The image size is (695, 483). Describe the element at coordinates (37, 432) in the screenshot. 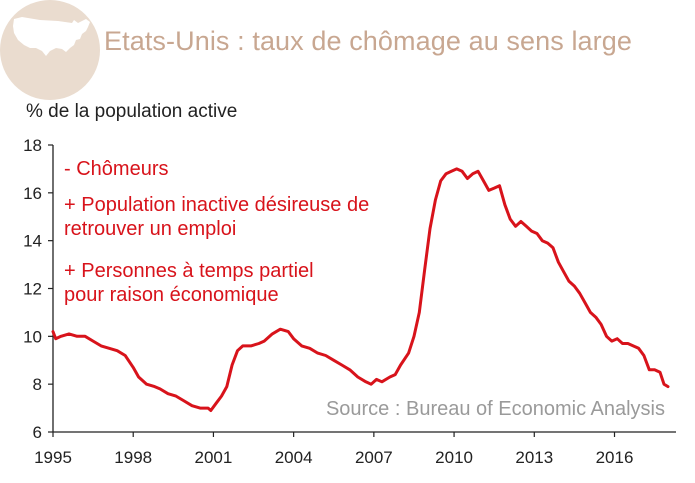

I see `y-tick-label-6: 6` at that location.